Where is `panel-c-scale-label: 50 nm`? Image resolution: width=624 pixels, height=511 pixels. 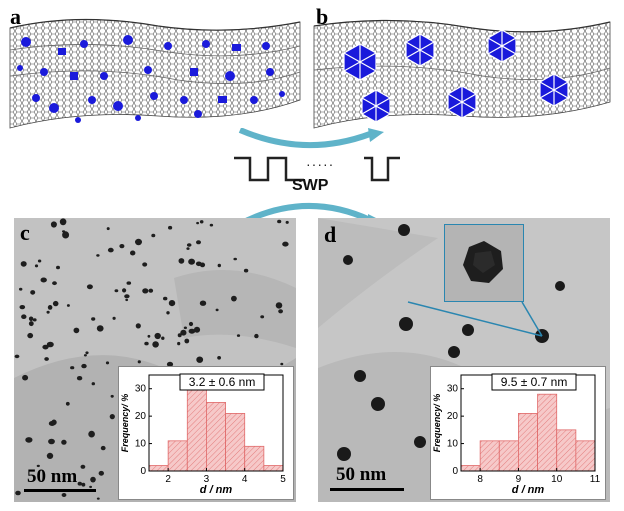
panel-c-scale-label: 50 nm is located at coordinates (52, 476).